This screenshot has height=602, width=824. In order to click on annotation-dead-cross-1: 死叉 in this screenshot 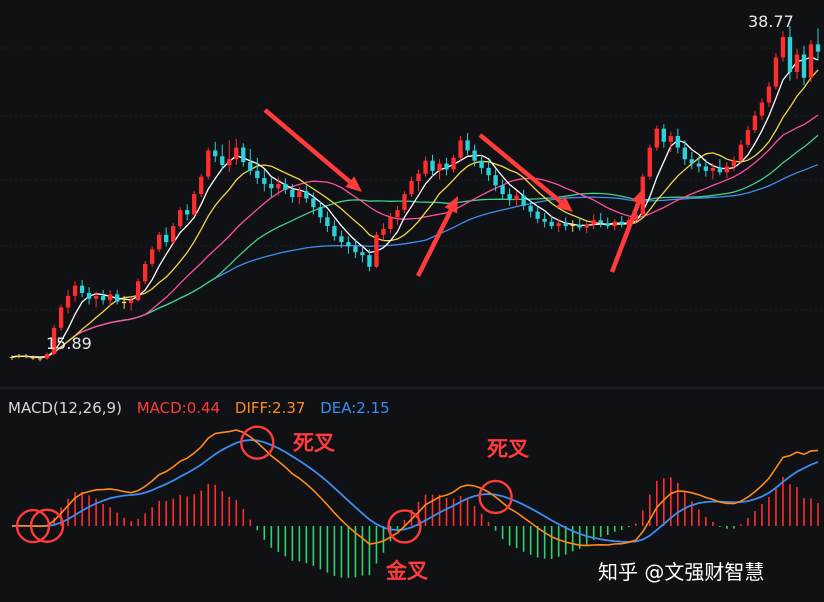, I will do `click(314, 443)`.